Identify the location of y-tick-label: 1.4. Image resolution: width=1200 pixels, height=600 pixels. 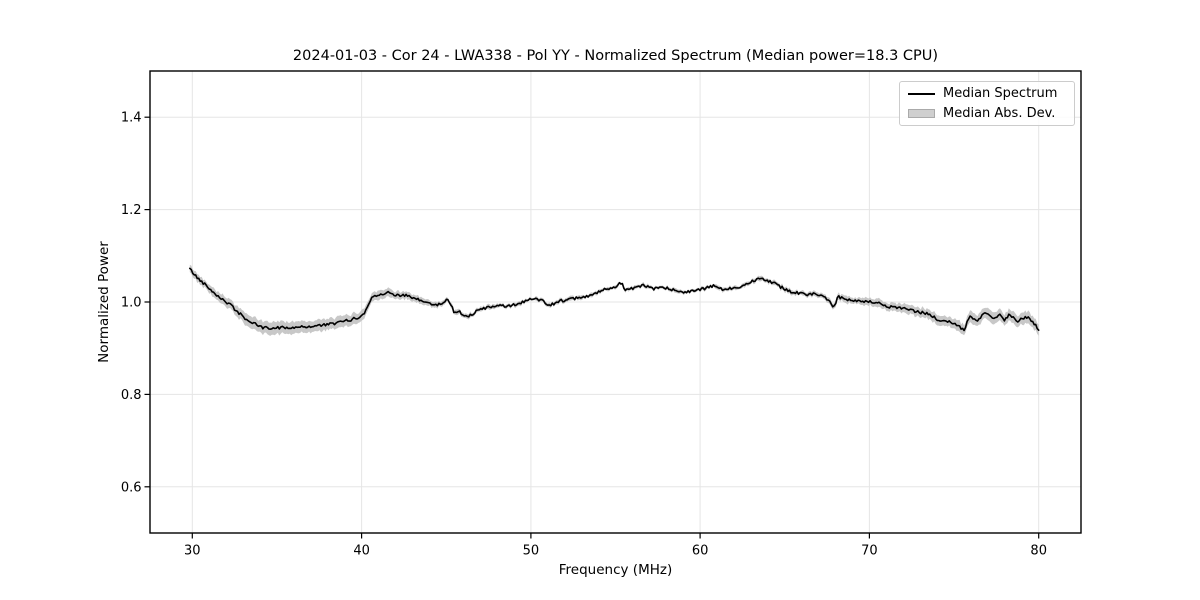
(131, 118).